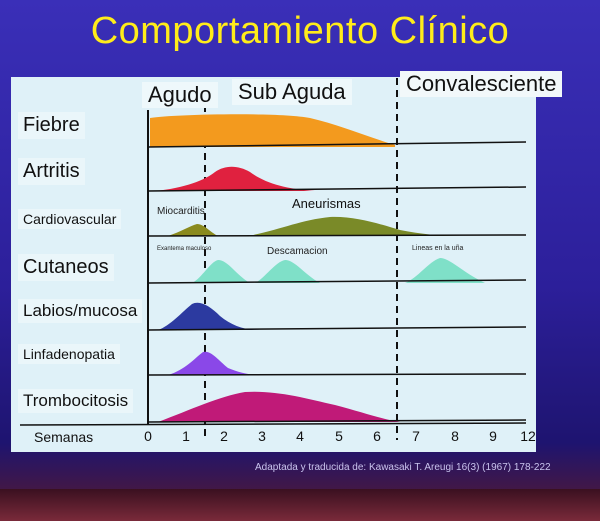 This screenshot has height=521, width=600. What do you see at coordinates (221, 271) in the screenshot?
I see `exantema-curve` at bounding box center [221, 271].